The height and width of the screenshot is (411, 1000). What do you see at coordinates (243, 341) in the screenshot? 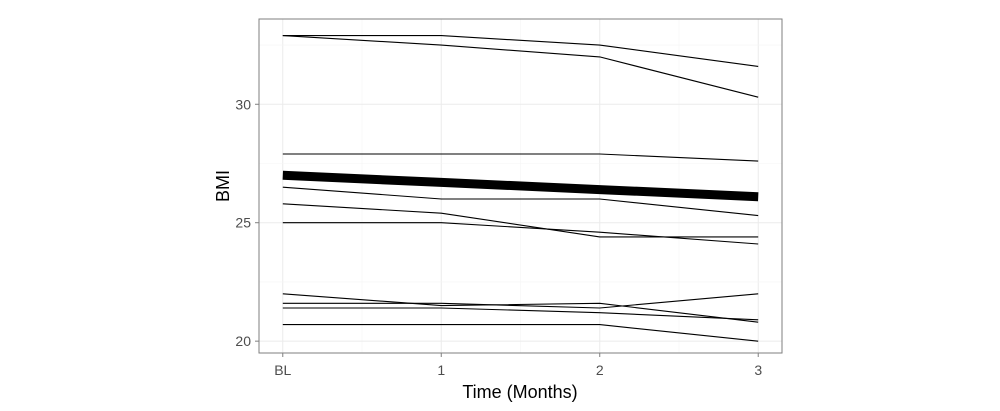
I see `y-tick-label: 20` at bounding box center [243, 341].